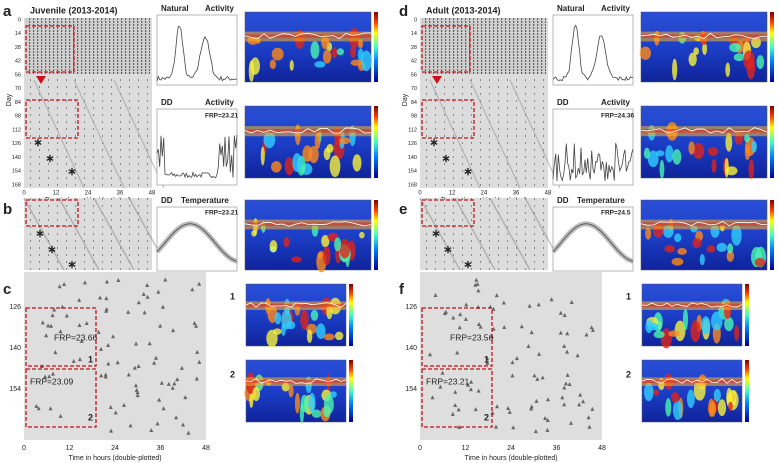  What do you see at coordinates (628, 296) in the screenshot?
I see `wavelet-id: 1` at bounding box center [628, 296].